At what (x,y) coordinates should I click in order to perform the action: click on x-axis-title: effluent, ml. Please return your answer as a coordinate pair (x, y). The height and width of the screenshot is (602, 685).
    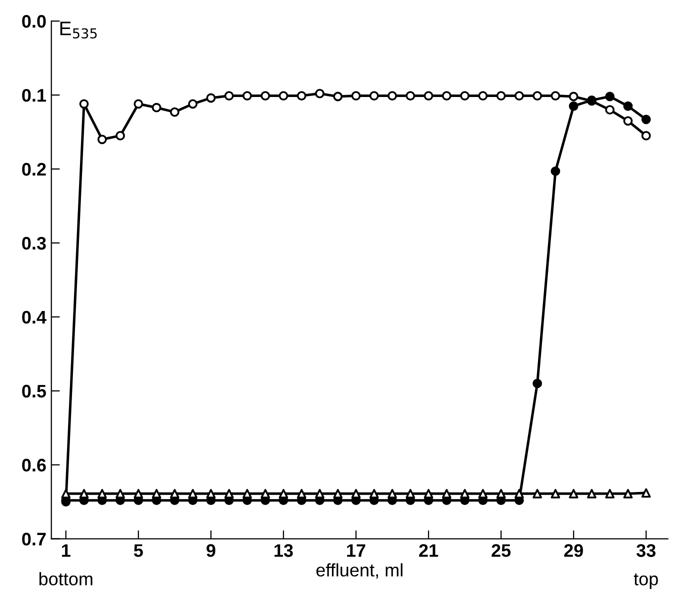
    Looking at the image, I should click on (359, 571).